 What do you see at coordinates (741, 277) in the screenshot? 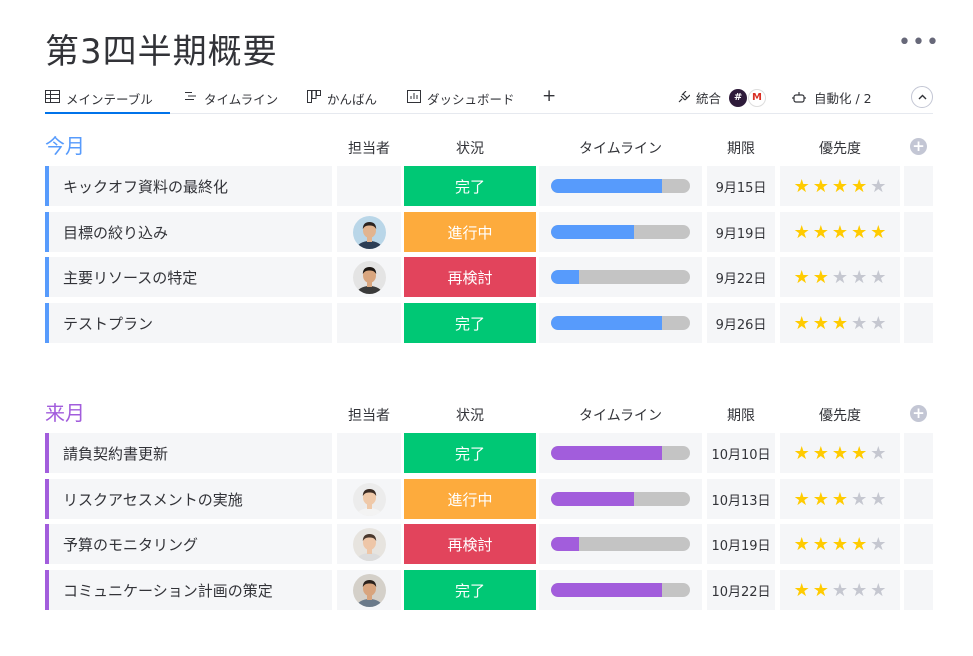
I see `due-date: 9月22日` at bounding box center [741, 277].